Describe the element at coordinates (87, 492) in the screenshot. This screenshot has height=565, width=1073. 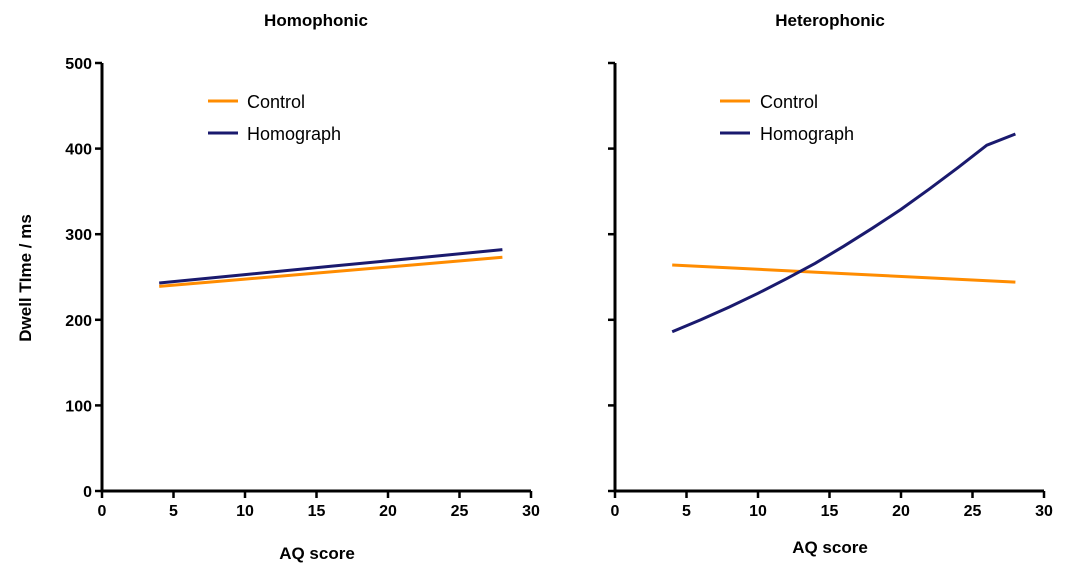
I see `y-tick-label: 0` at that location.